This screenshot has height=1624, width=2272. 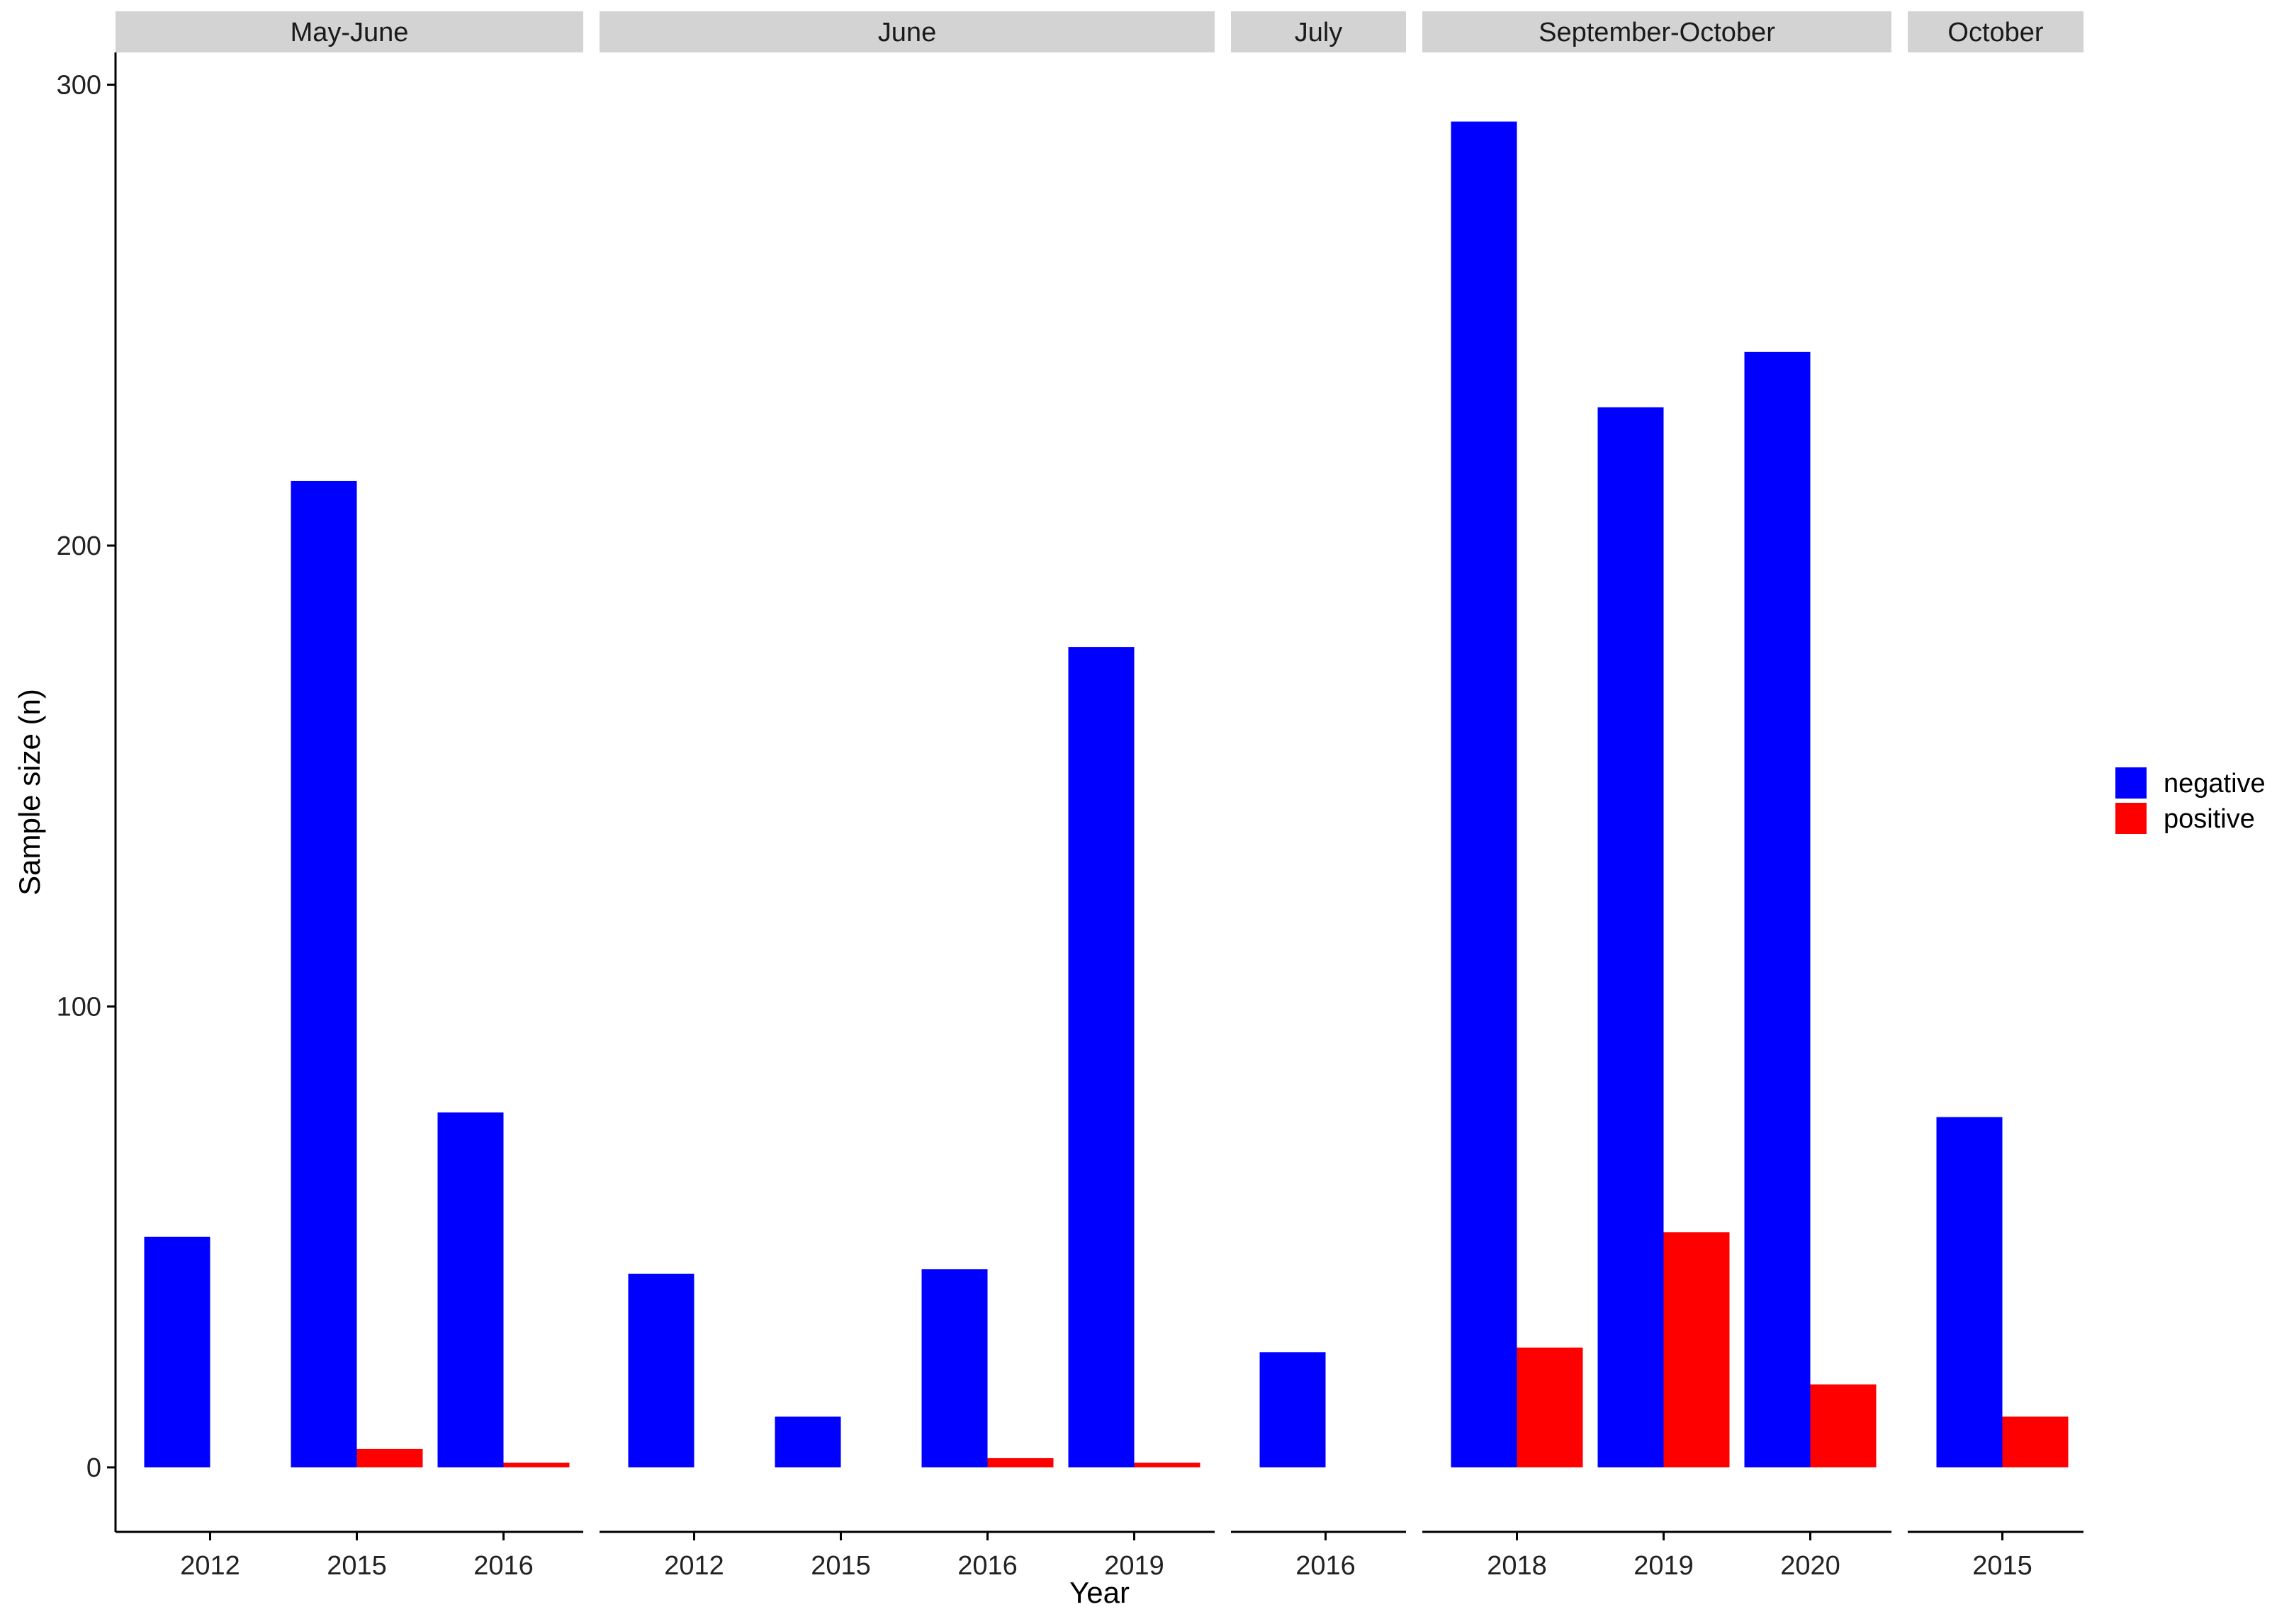 I want to click on x-tick-label: 2018, so click(x=1517, y=1566).